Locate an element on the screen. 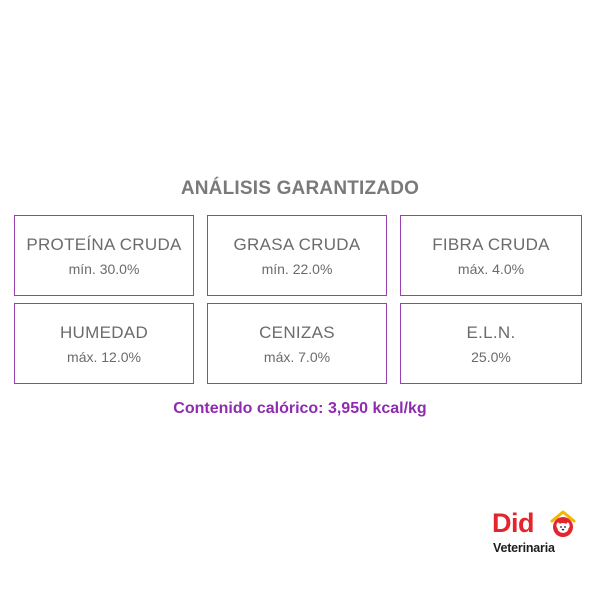  analysis-label: PROTEÍNA CRUDA is located at coordinates (104, 244).